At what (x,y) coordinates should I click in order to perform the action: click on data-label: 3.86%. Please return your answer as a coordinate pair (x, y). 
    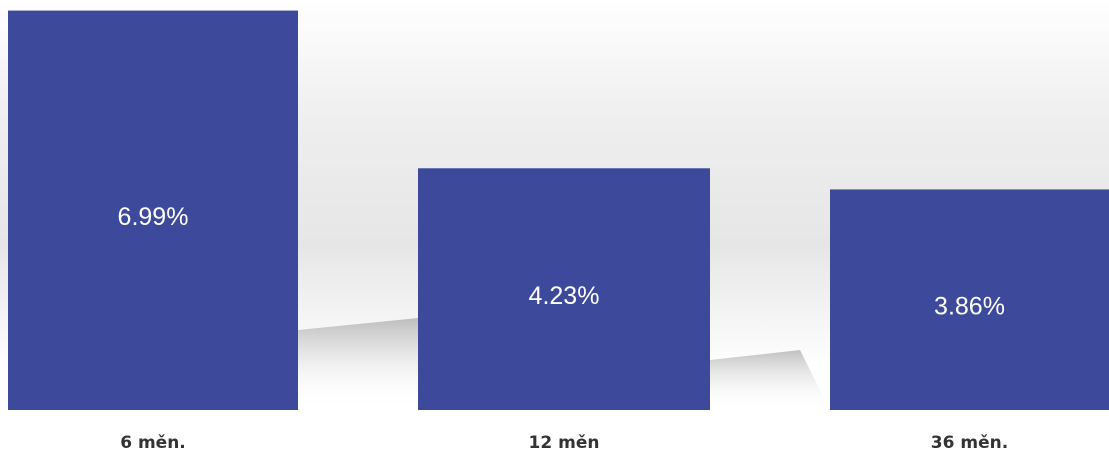
    Looking at the image, I should click on (969, 306).